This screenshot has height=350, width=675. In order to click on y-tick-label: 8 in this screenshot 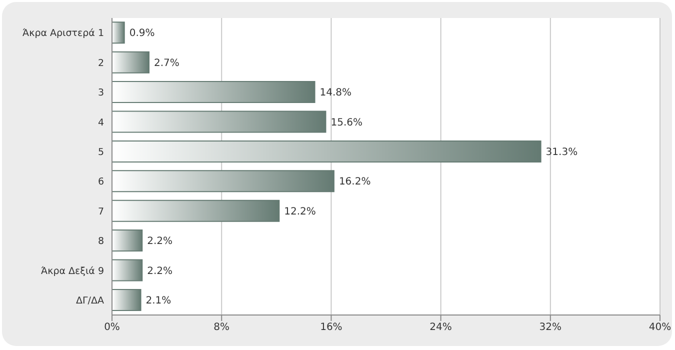, I will do `click(101, 242)`.